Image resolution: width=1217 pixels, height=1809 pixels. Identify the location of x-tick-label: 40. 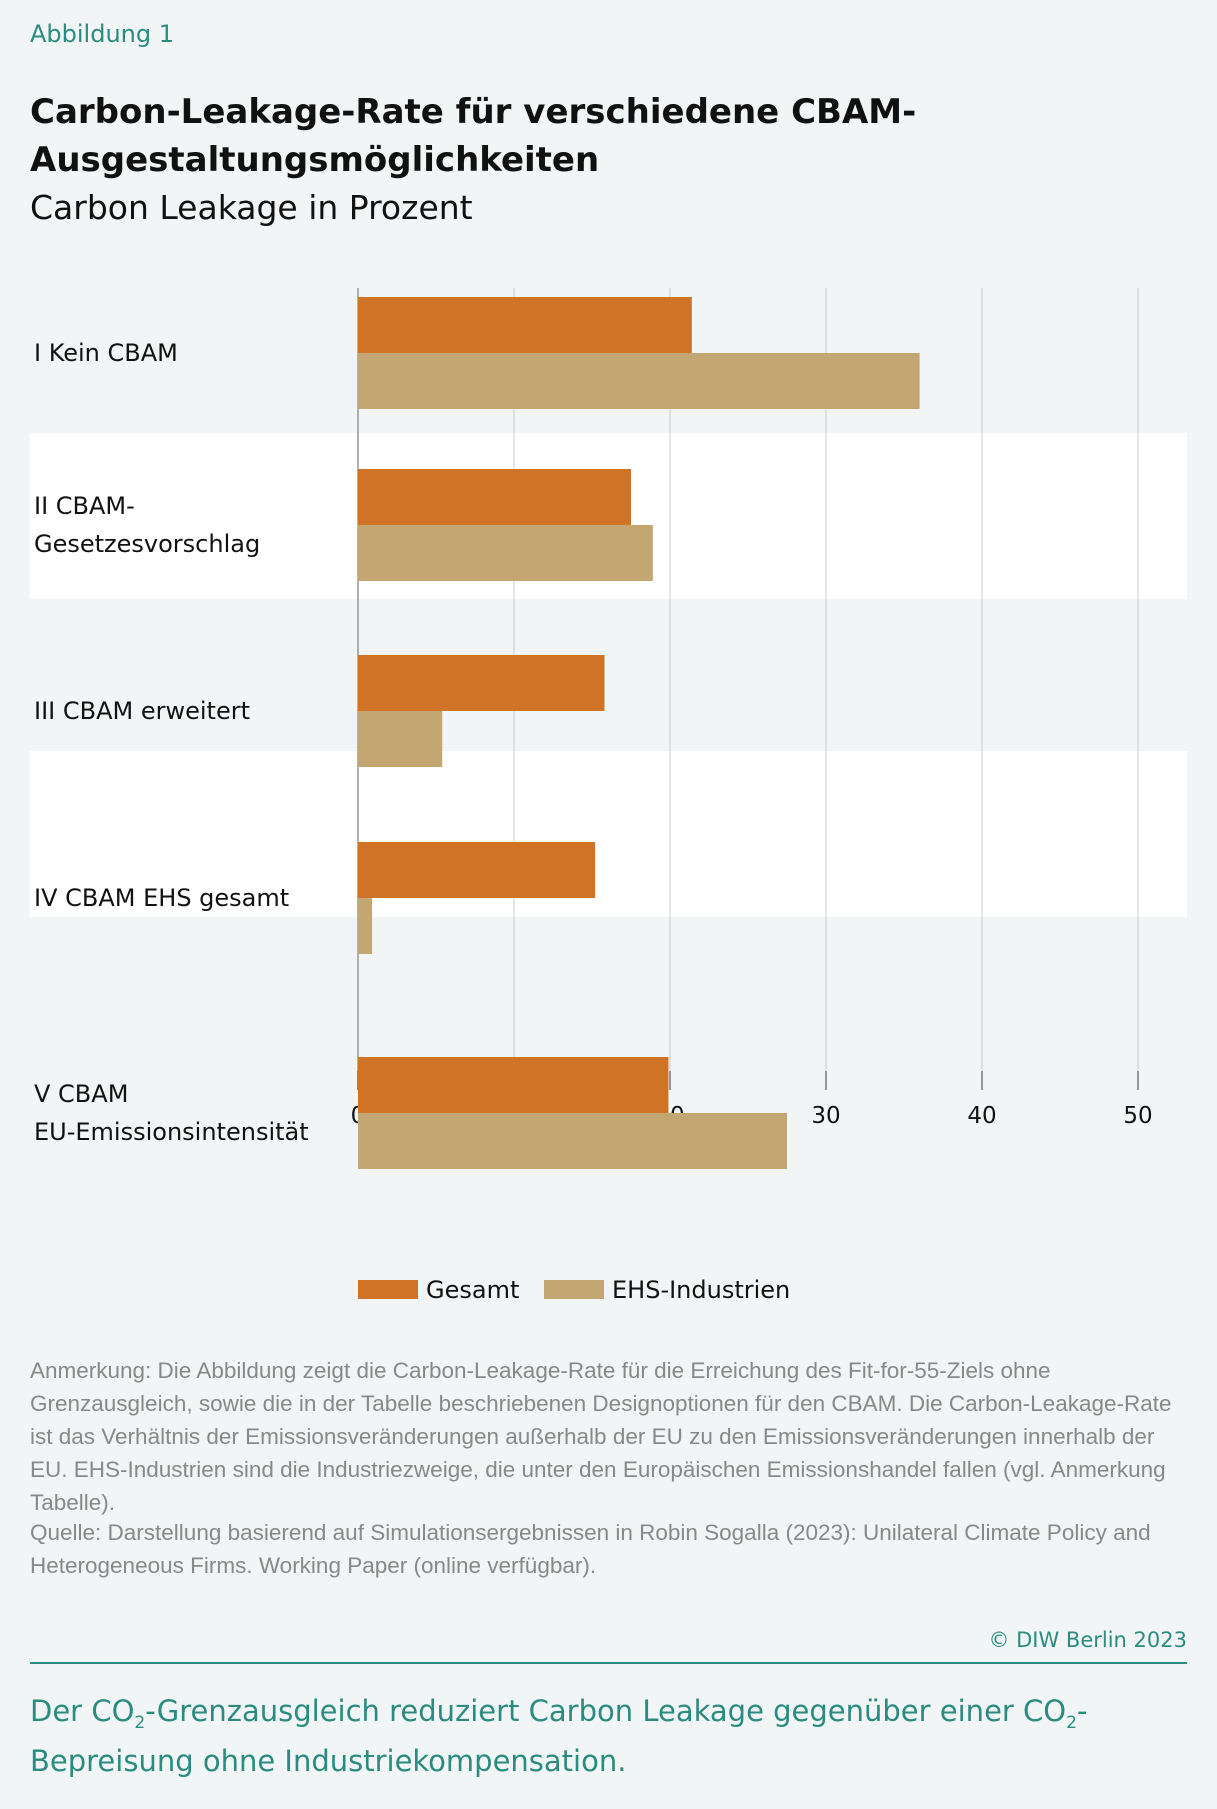
(981, 1116).